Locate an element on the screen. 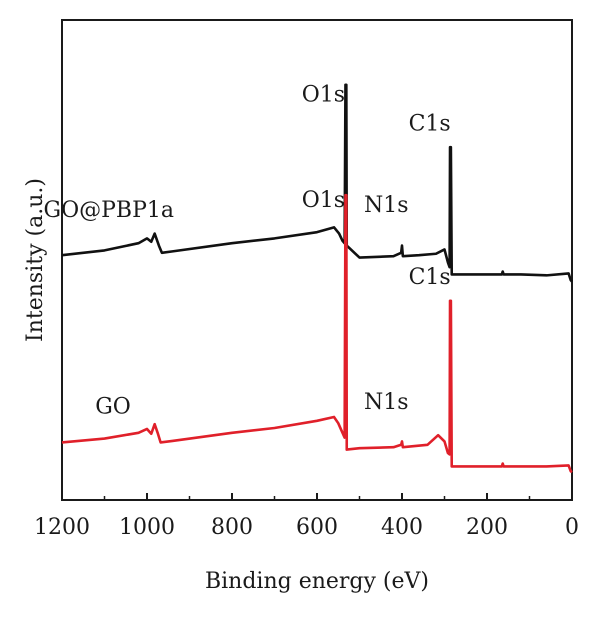  series-label: GO@PBP1a is located at coordinates (109, 210).